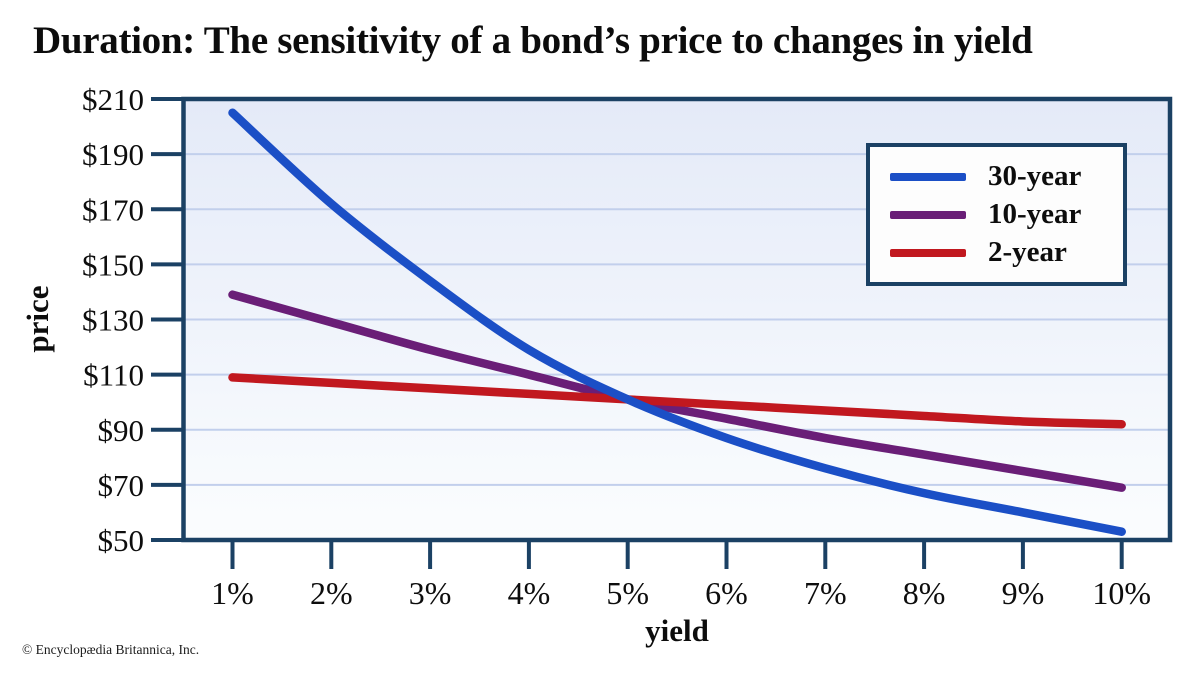 Image resolution: width=1200 pixels, height=675 pixels. I want to click on y-tick-label: $110, so click(113, 375).